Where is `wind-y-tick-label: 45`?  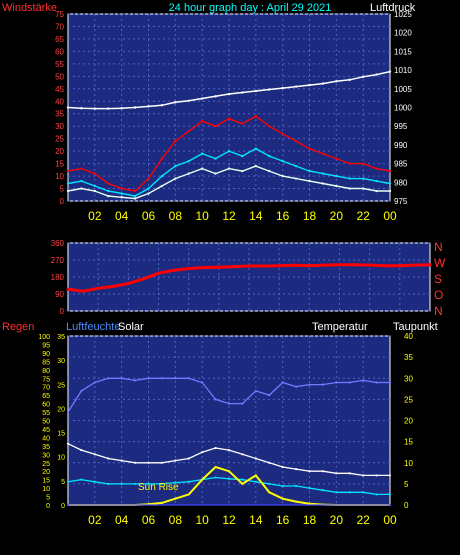
wind-y-tick-label: 45 is located at coordinates (59, 89).